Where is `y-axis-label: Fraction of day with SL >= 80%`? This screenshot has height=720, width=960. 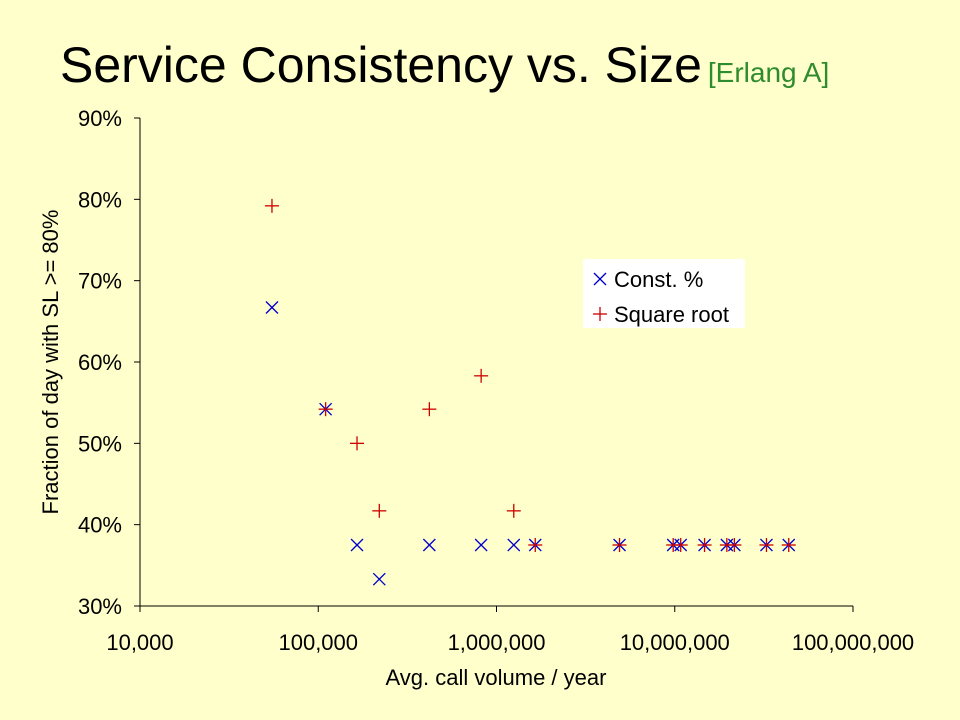 y-axis-label: Fraction of day with SL >= 80% is located at coordinates (50, 362).